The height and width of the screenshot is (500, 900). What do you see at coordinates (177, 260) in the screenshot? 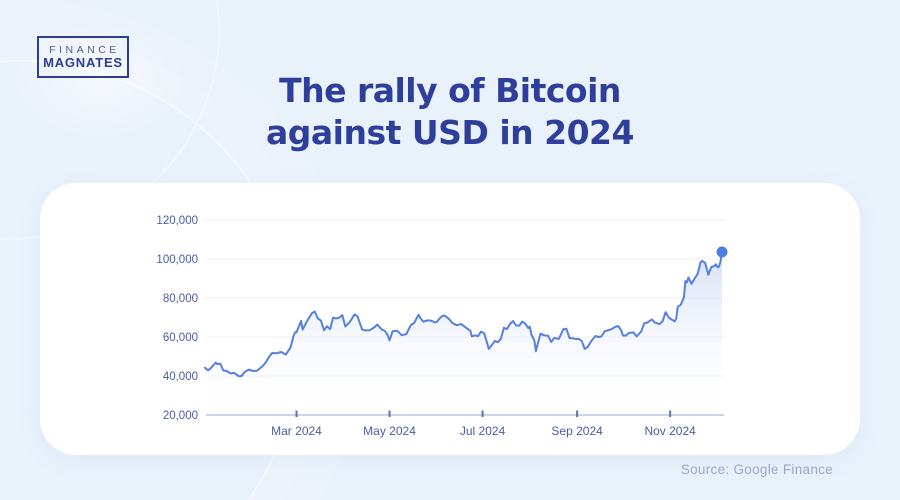
I see `y-axis-label-100000: 100,000` at bounding box center [177, 260].